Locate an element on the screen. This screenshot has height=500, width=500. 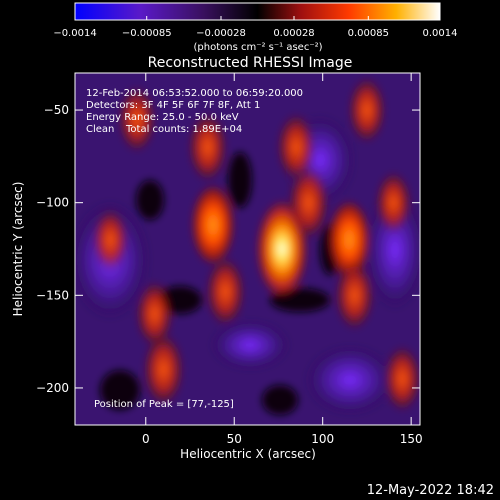
y-tick-label: −50 is located at coordinates (56, 110).